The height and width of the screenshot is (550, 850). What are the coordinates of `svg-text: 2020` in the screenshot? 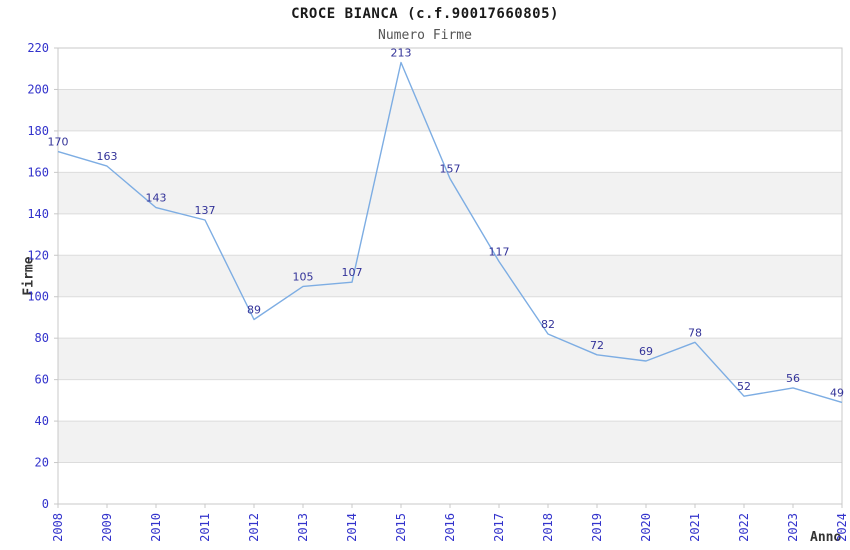 It's located at (646, 527).